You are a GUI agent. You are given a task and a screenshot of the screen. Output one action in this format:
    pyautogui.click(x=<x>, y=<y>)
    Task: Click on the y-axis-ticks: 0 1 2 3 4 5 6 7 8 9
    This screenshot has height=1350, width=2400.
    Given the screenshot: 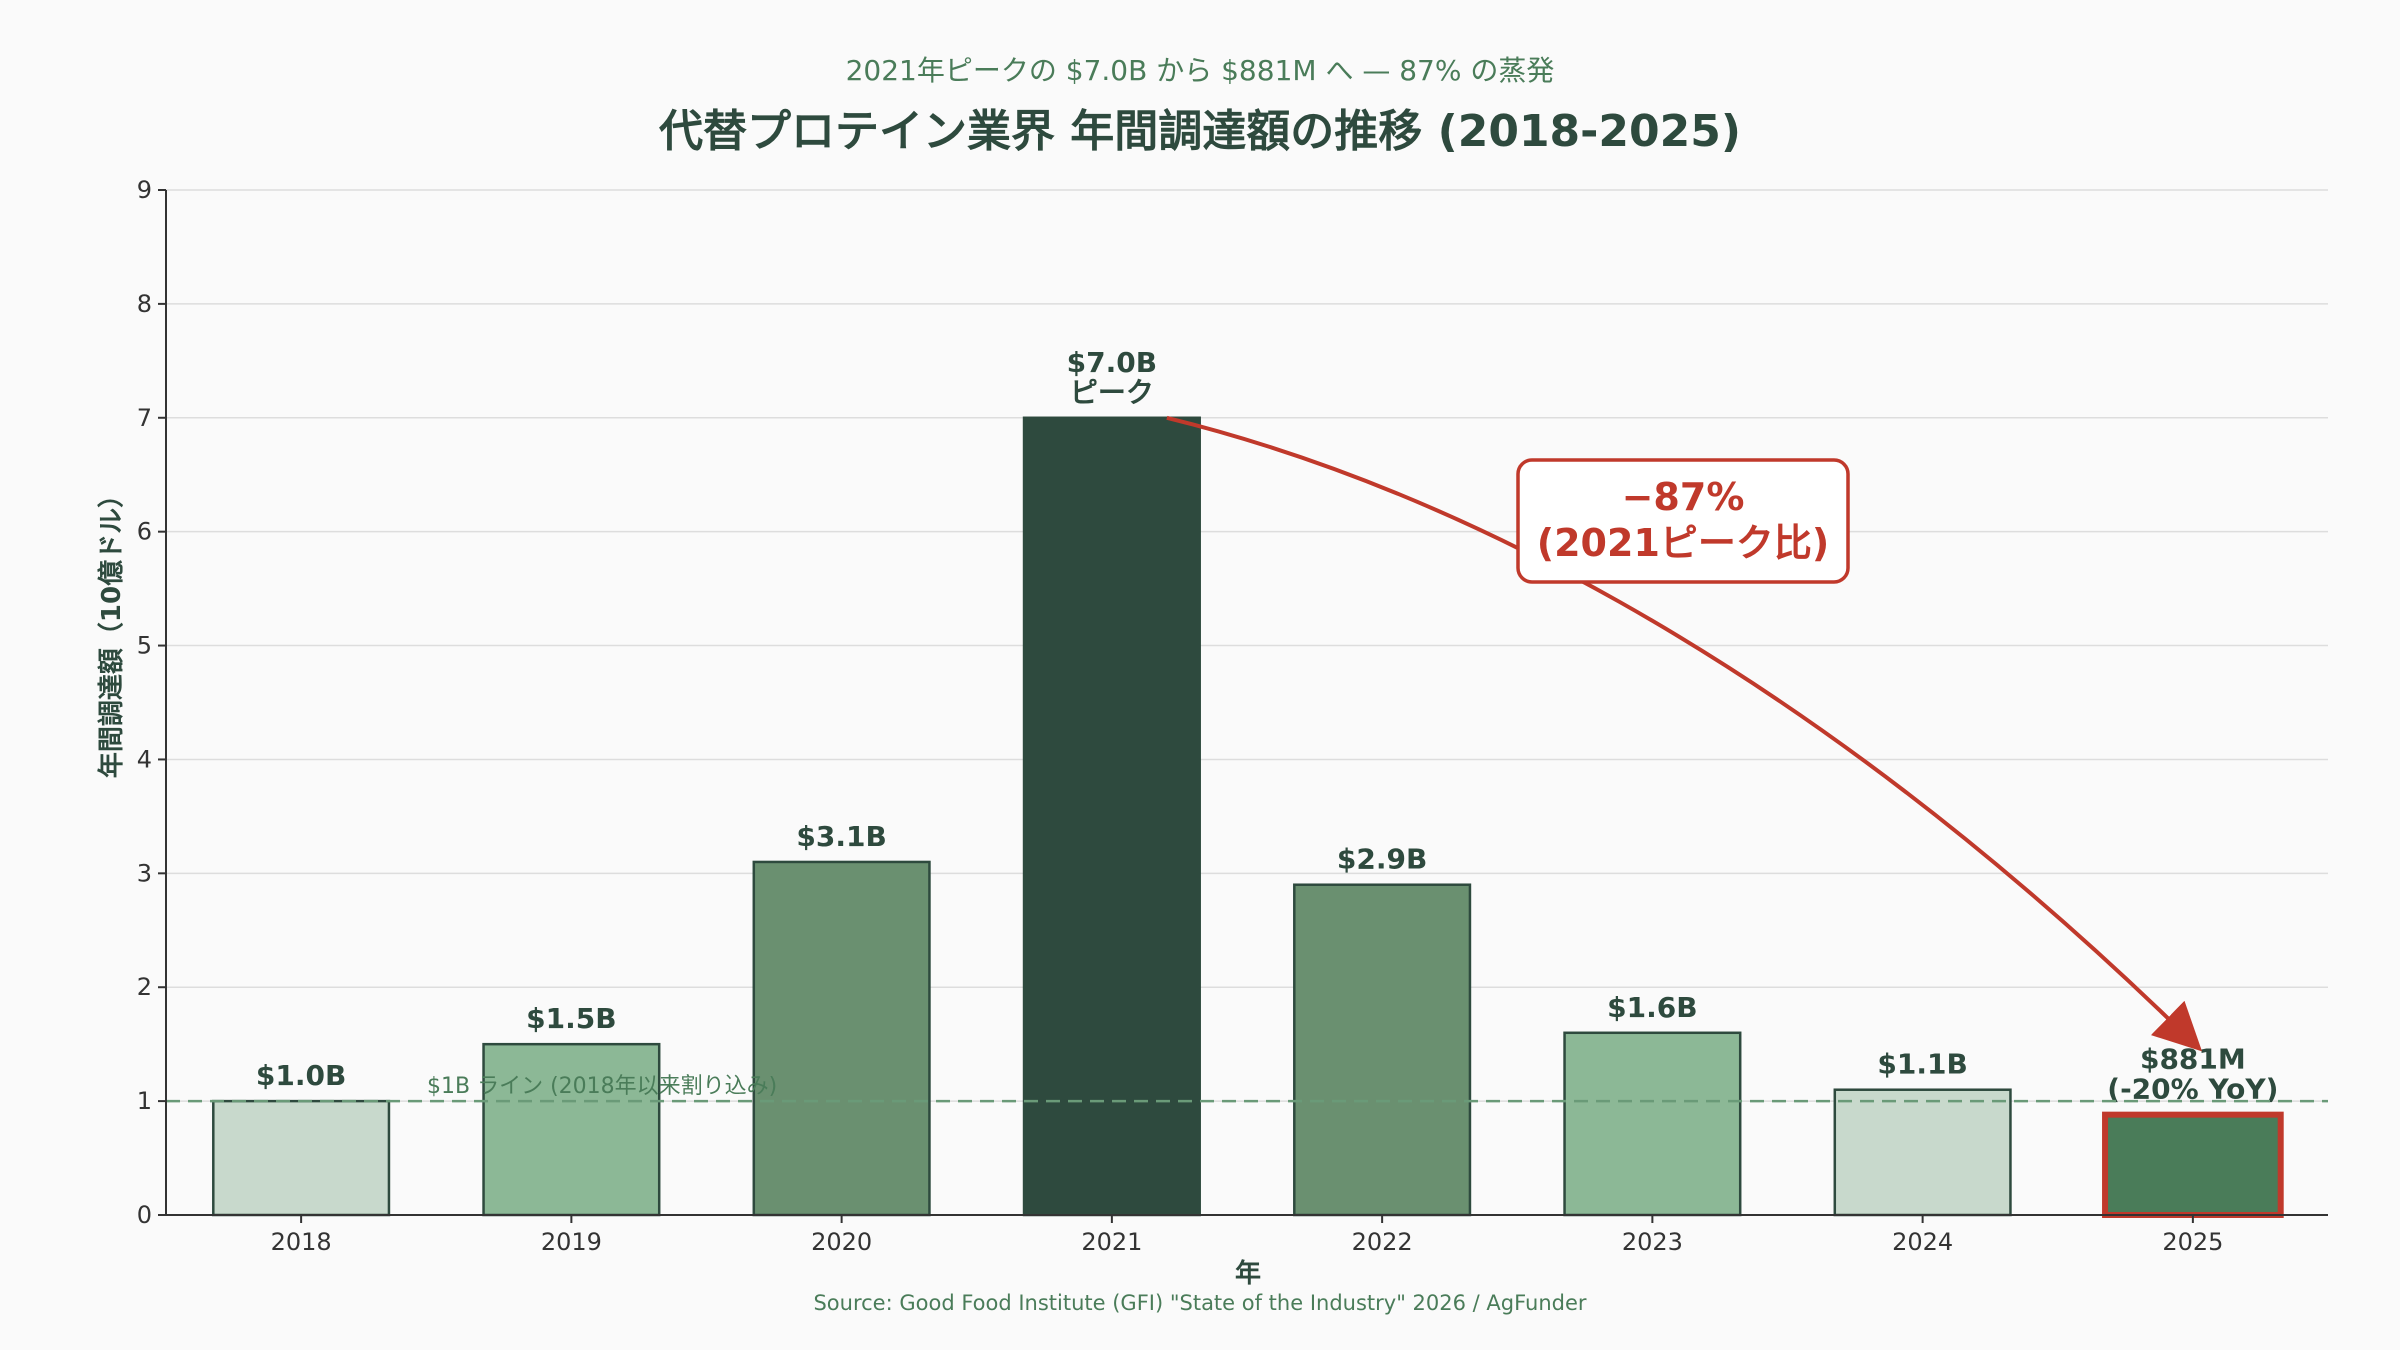 What is the action you would take?
    pyautogui.click(x=151, y=702)
    